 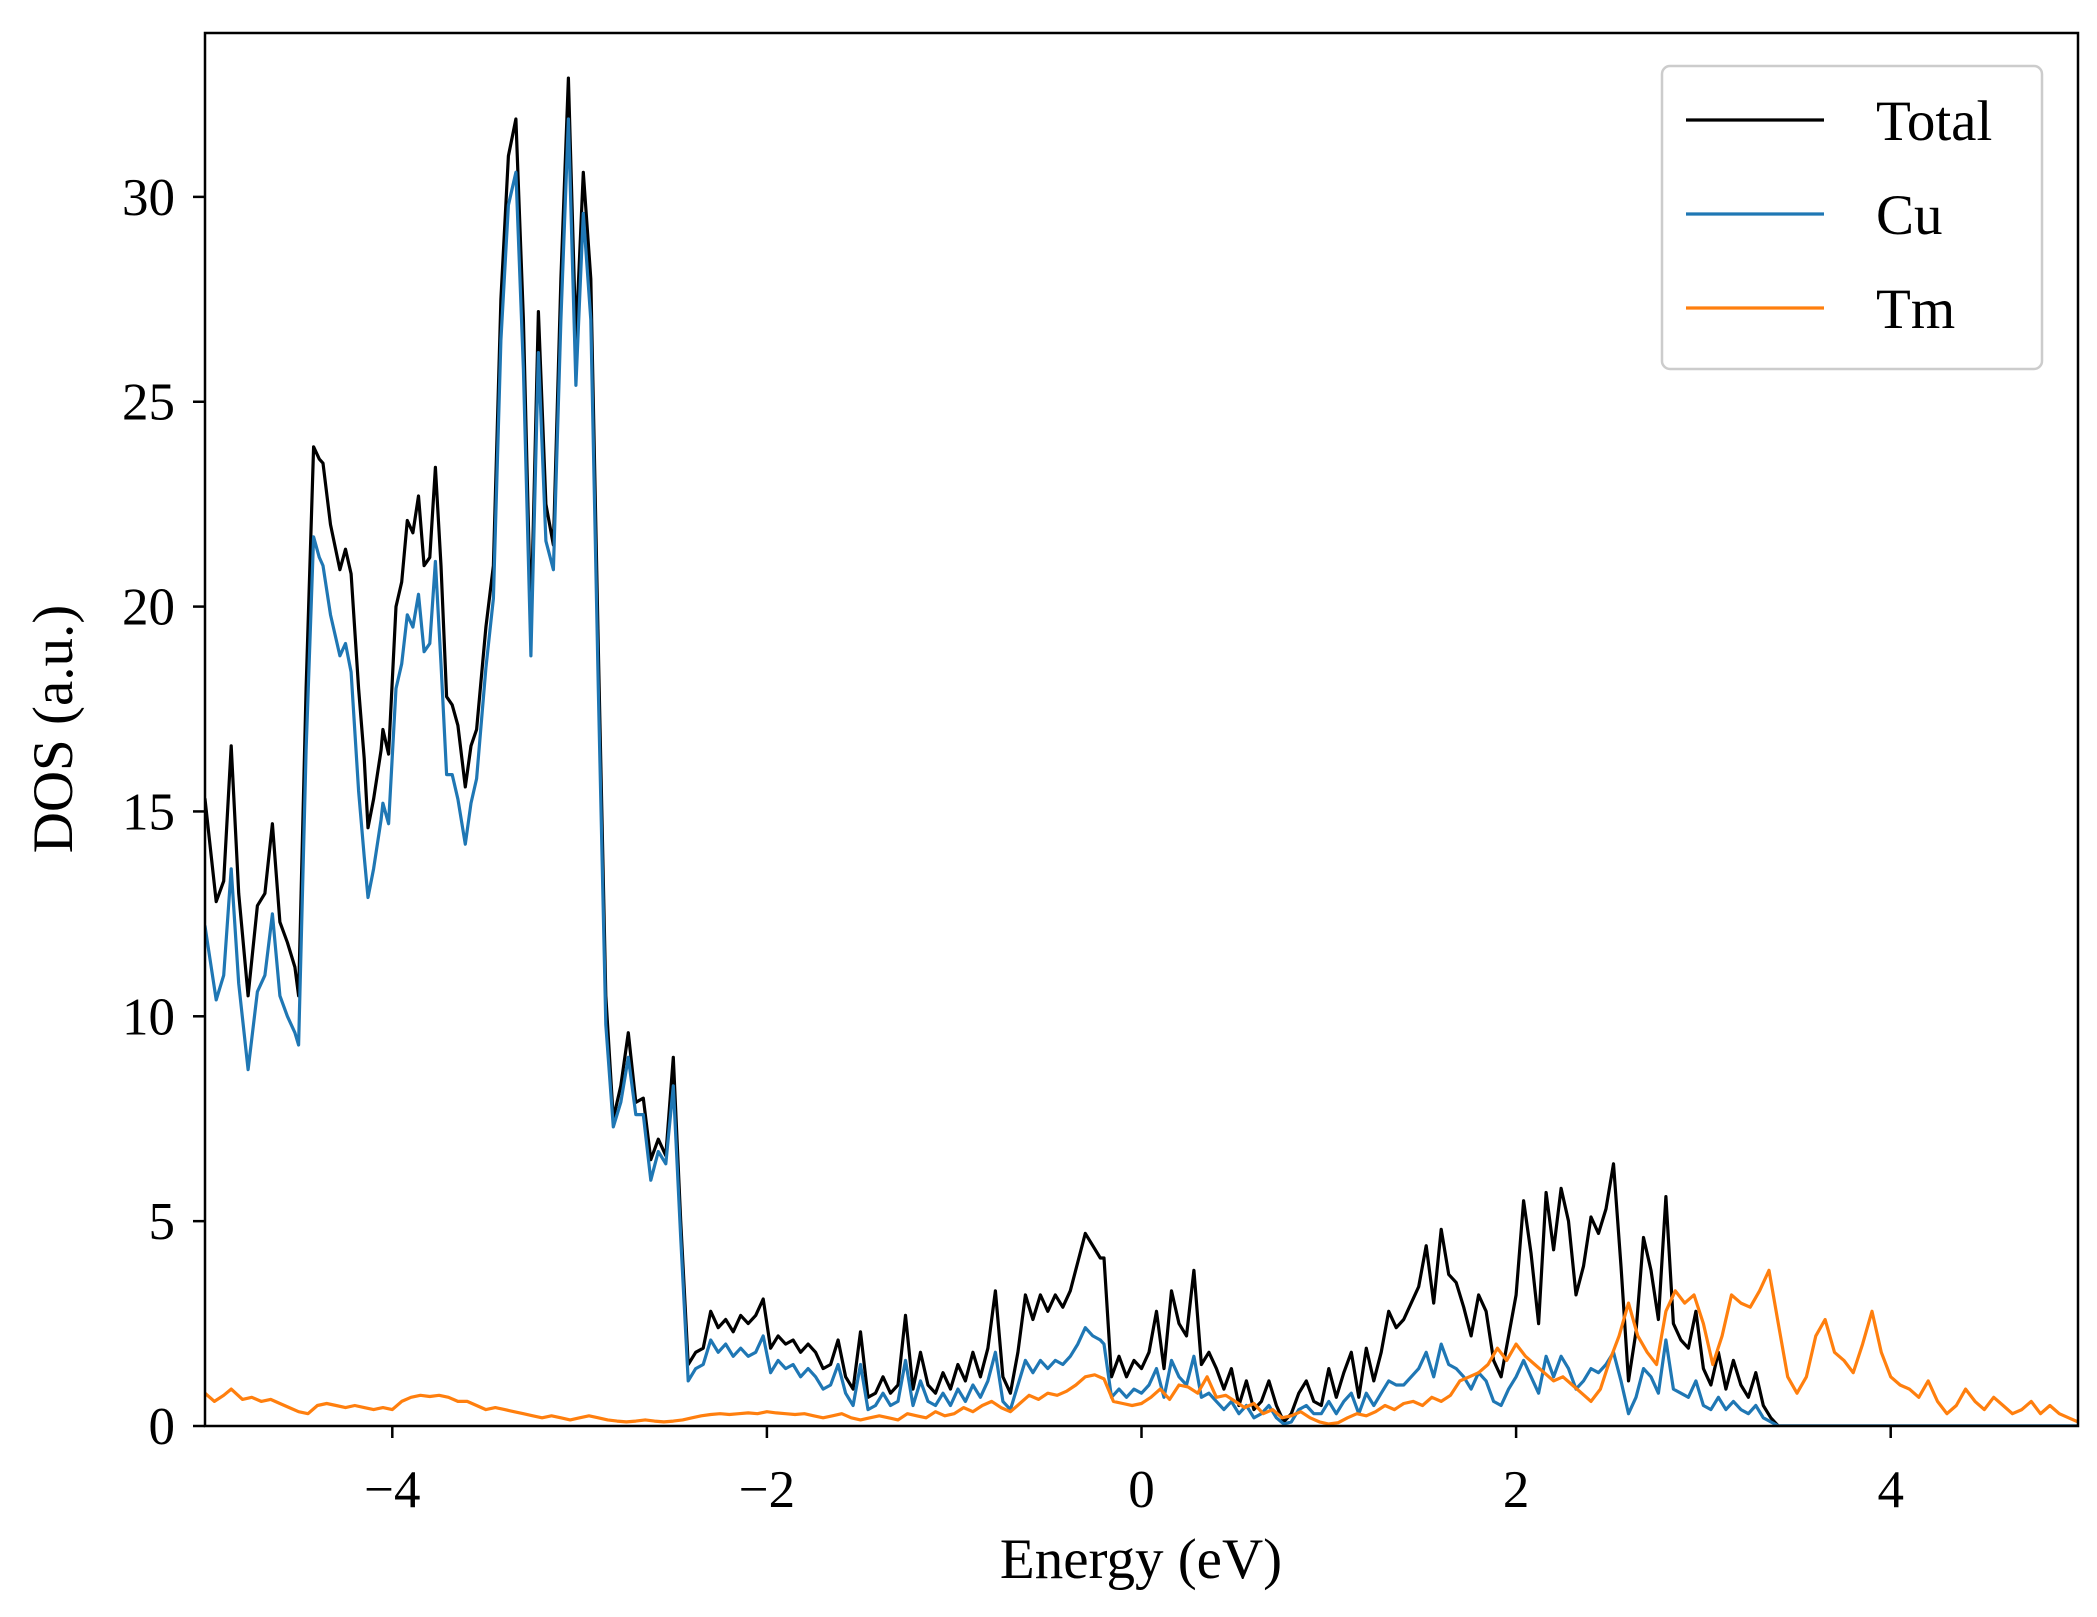 I want to click on y-tick-label: 15, so click(x=148, y=812).